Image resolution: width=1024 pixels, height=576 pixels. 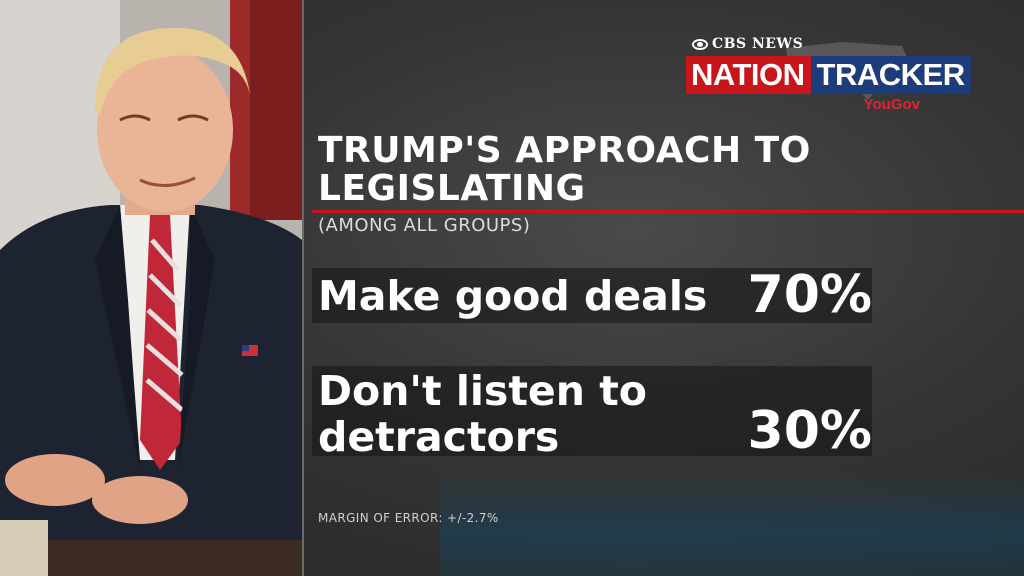 What do you see at coordinates (891, 104) in the screenshot?
I see `yougov-label: YouGov` at bounding box center [891, 104].